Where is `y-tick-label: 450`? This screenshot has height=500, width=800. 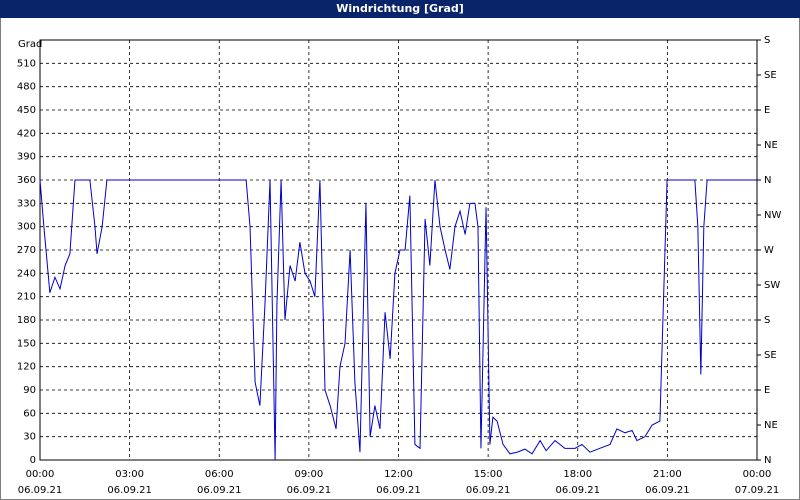
y-tick-label: 450 is located at coordinates (26, 110).